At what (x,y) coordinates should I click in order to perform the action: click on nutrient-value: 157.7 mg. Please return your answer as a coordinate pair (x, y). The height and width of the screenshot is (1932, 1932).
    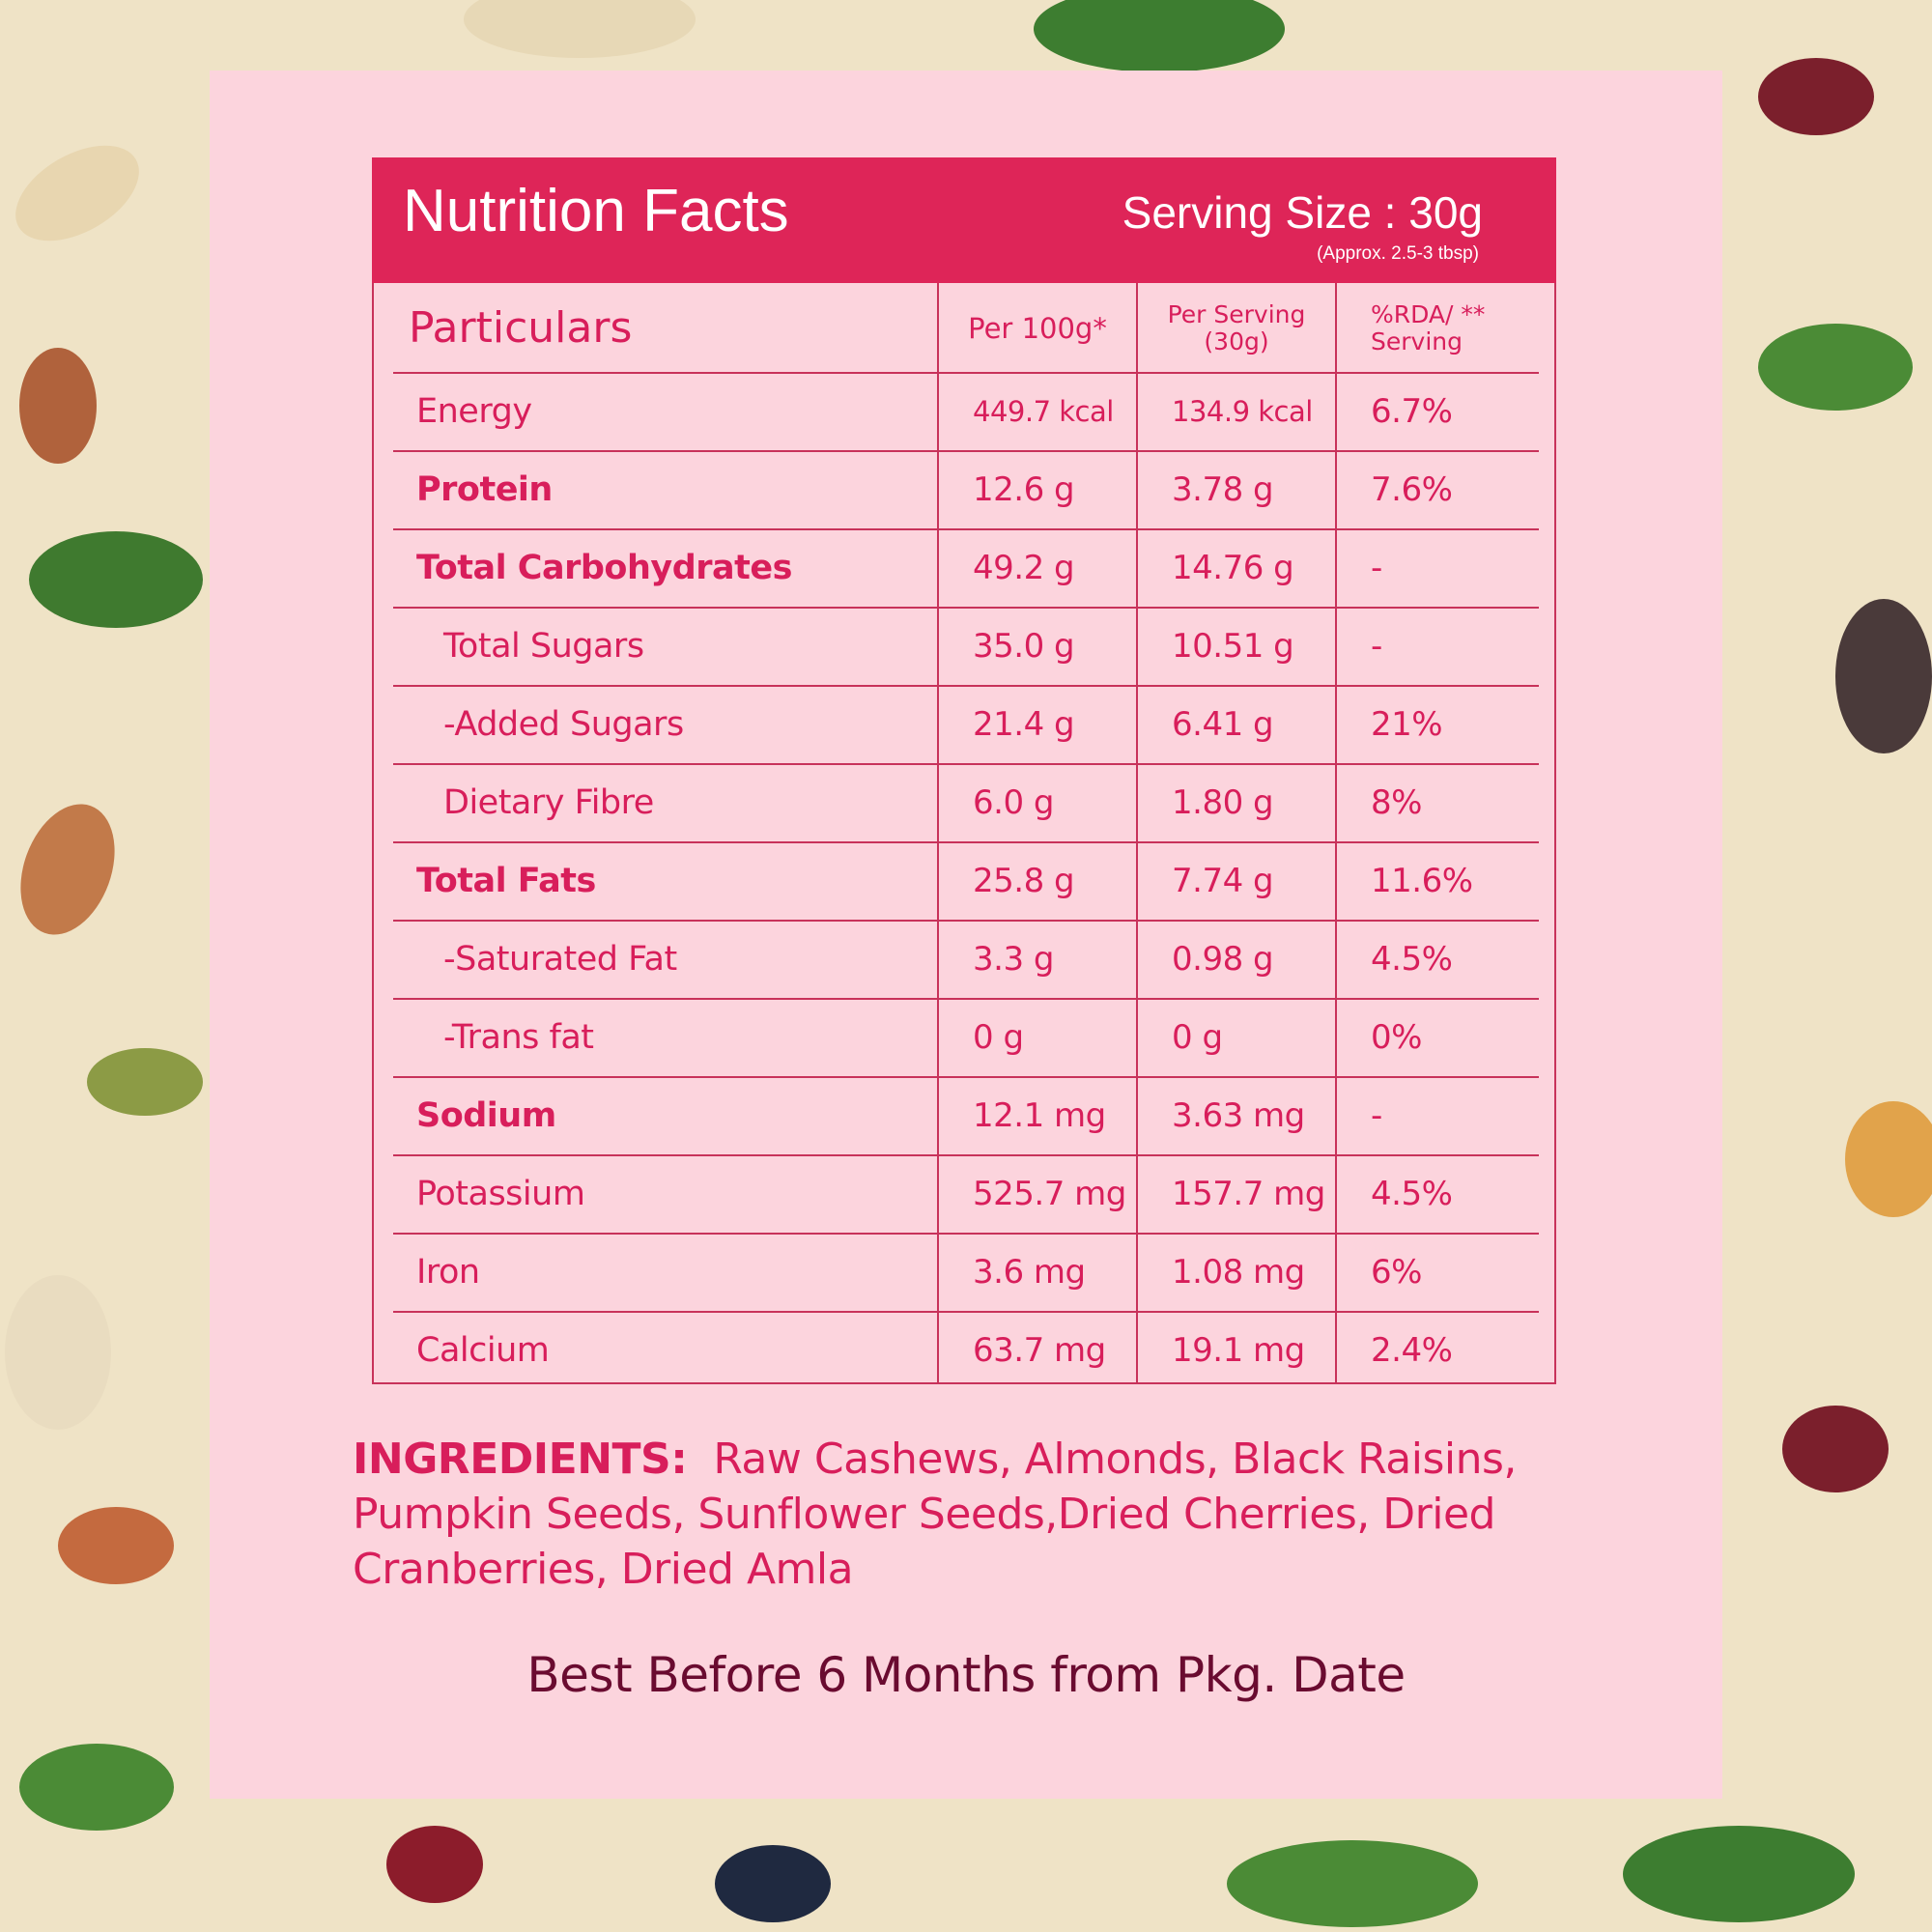
    Looking at the image, I should click on (1248, 1194).